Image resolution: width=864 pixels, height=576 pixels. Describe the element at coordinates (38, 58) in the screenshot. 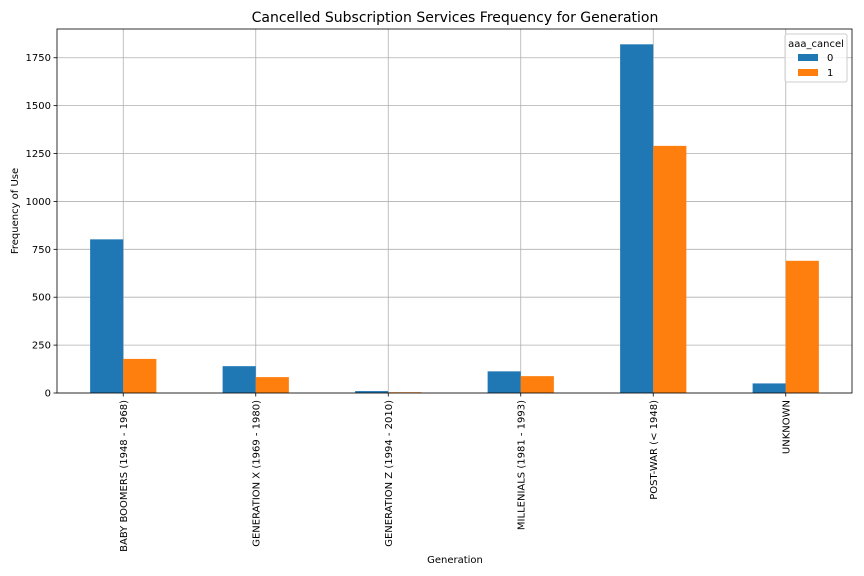

I see `y-tick-label: 1750` at that location.